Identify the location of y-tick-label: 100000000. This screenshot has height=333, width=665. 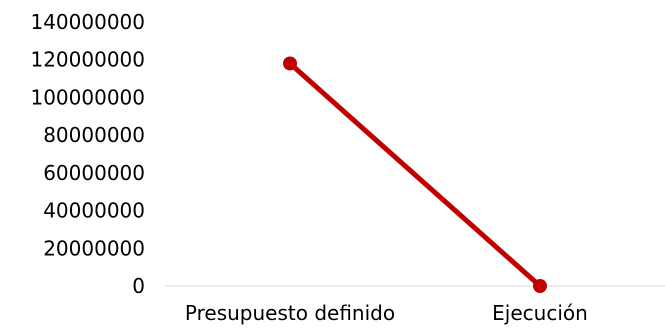
(87, 97).